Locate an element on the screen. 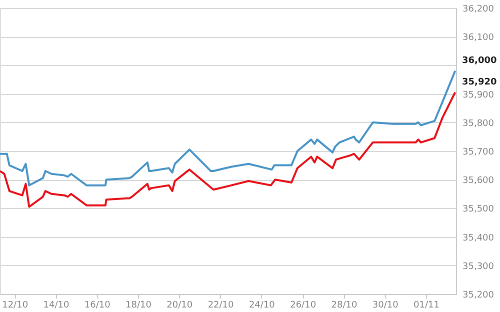 The image size is (500, 312). x-tick-label: 16/10 is located at coordinates (97, 305).